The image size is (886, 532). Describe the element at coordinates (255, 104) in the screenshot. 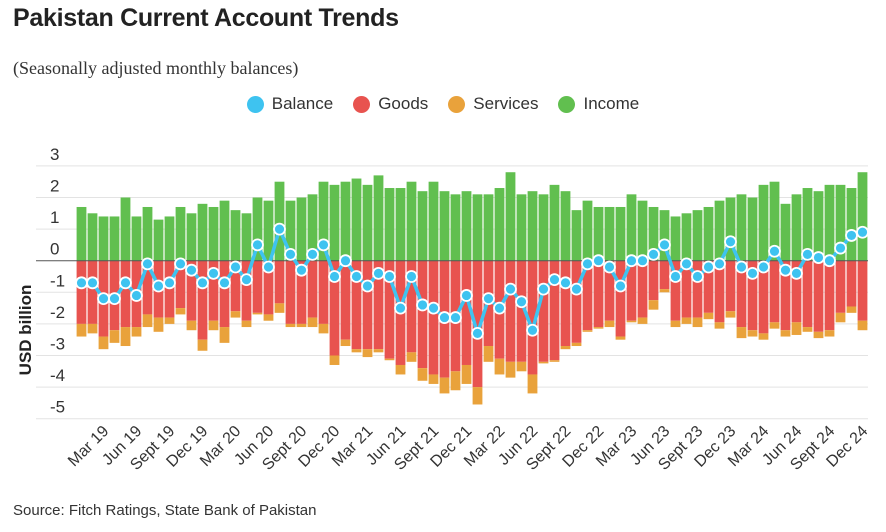

I see `legend-swatch-balance` at that location.